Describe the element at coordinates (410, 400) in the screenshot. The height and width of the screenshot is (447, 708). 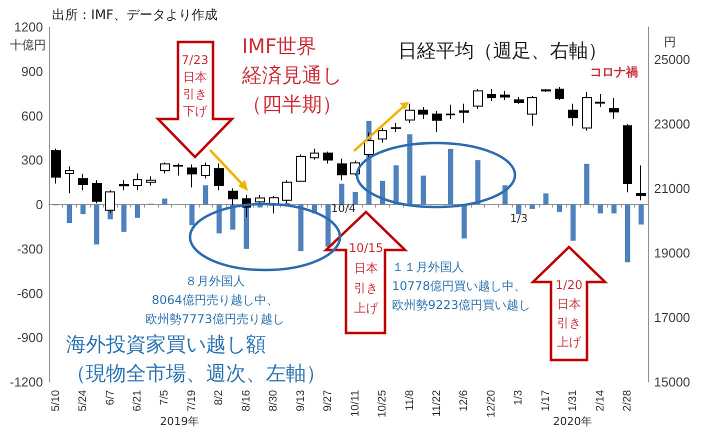
I see `x-tick-label: 11/8` at that location.